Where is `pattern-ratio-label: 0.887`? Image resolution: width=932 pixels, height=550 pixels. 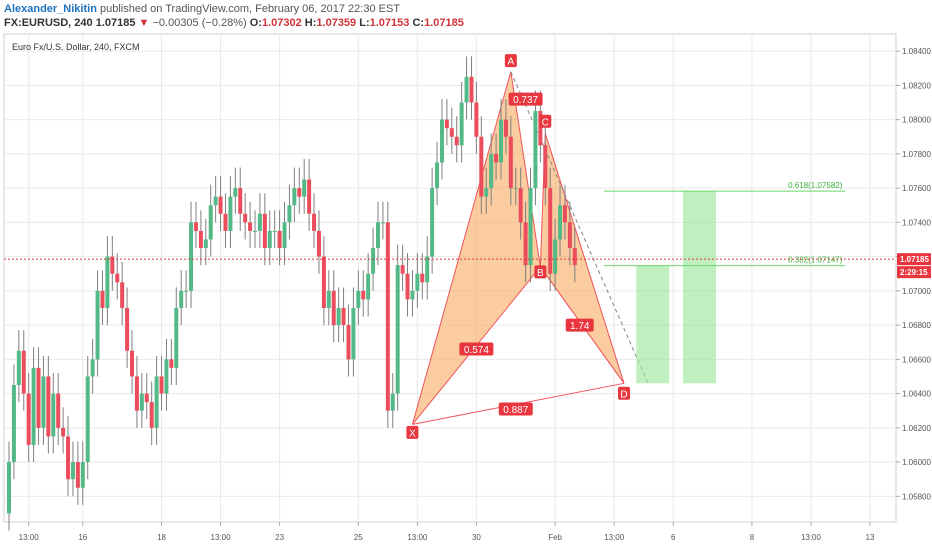 pattern-ratio-label: 0.887 is located at coordinates (515, 410).